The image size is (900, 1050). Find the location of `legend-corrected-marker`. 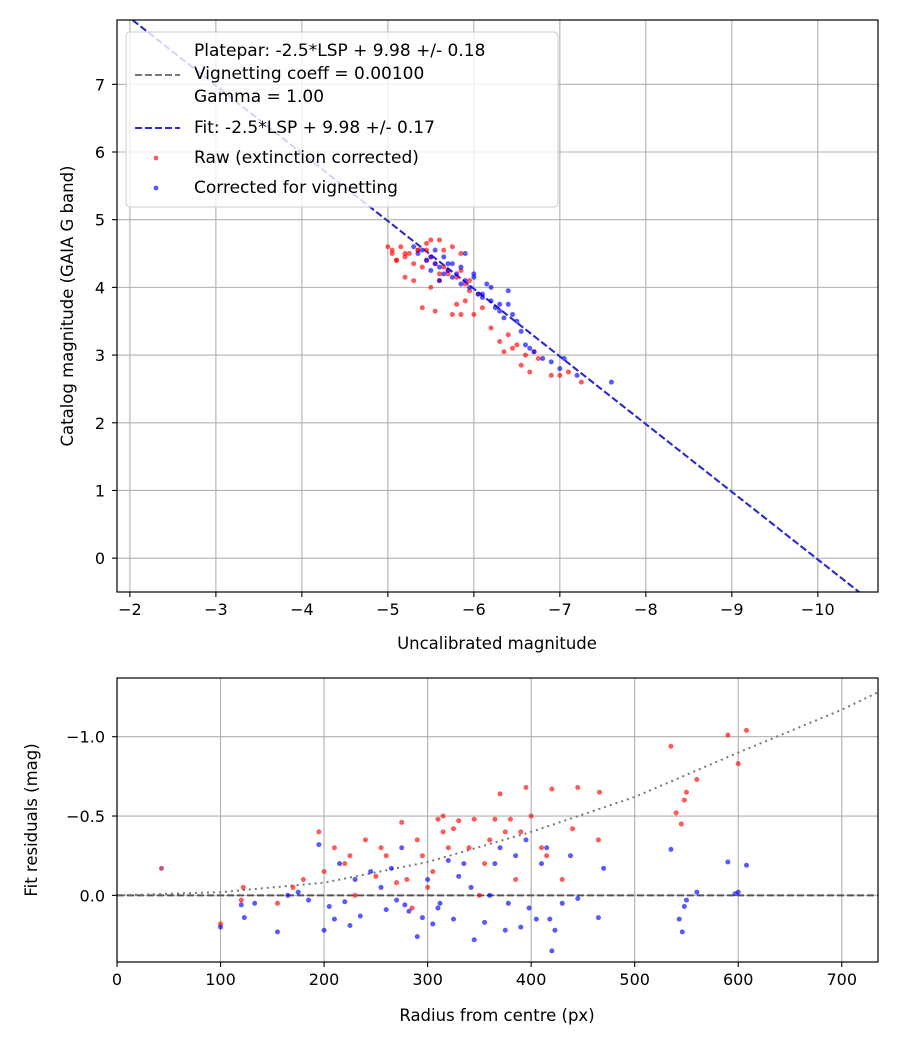

legend-corrected-marker is located at coordinates (156, 188).